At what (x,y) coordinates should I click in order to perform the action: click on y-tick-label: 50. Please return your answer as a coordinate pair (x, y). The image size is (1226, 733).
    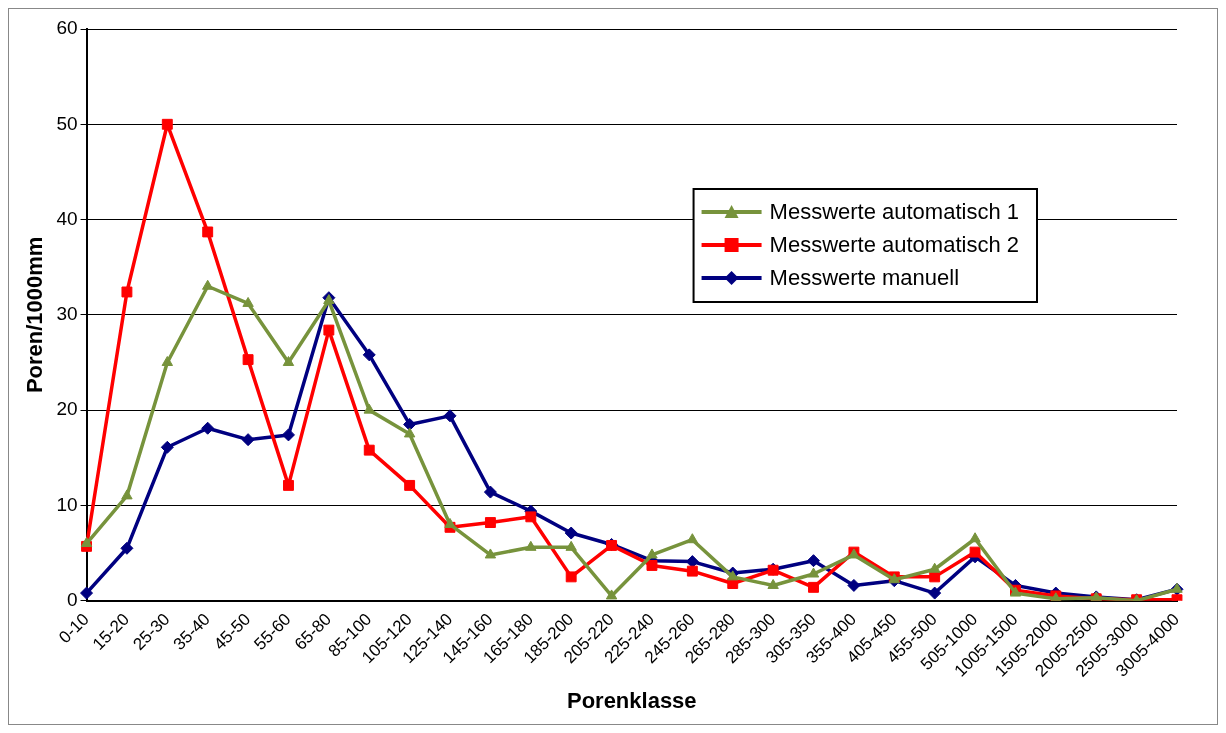
    Looking at the image, I should click on (67, 123).